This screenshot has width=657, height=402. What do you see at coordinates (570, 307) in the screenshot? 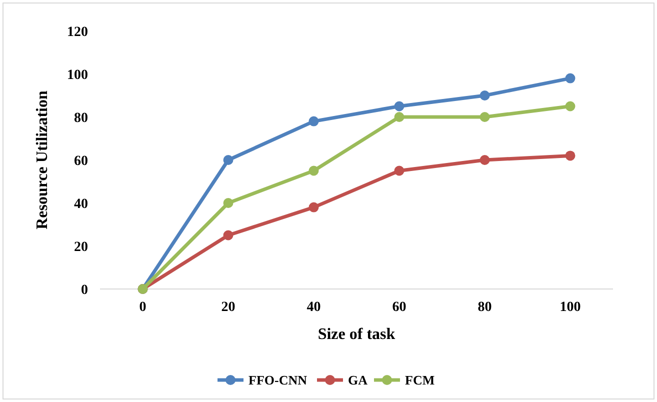
I see `x-tick-label: 100` at bounding box center [570, 307].